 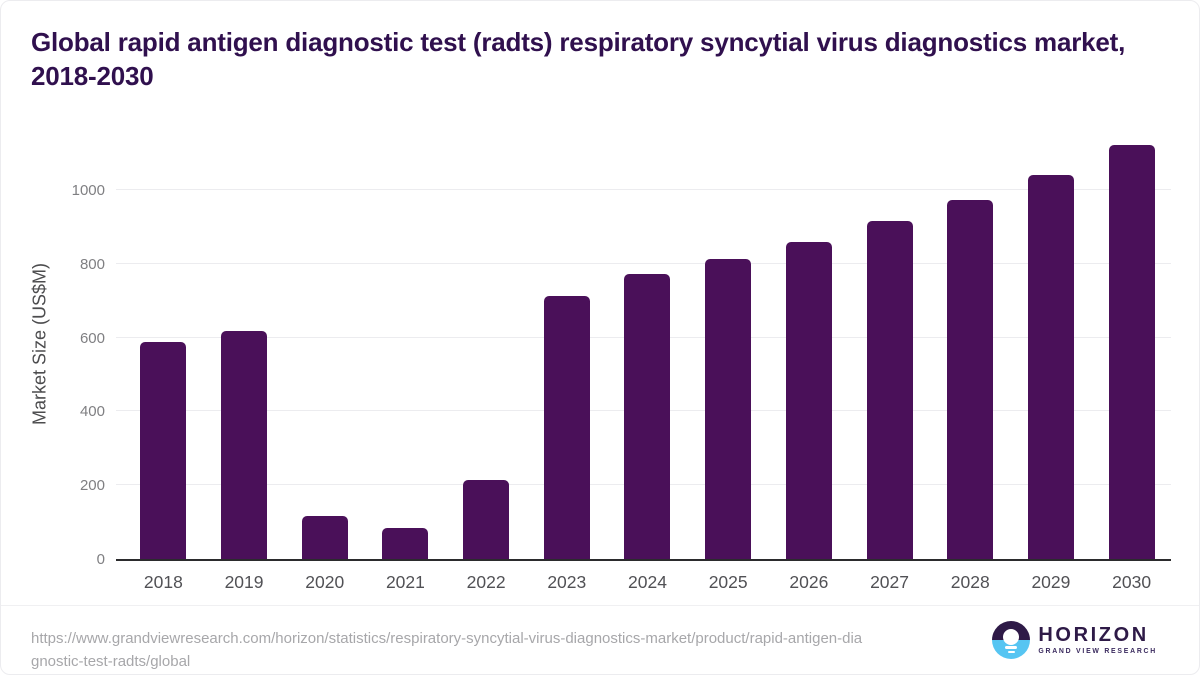 What do you see at coordinates (600, 605) in the screenshot?
I see `footer-divider` at bounding box center [600, 605].